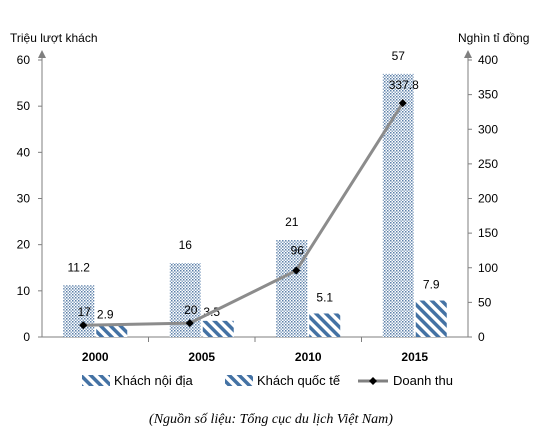 The image size is (542, 443). What do you see at coordinates (105, 315) in the screenshot?
I see `data-label-khach-quoc-te: 2.9` at bounding box center [105, 315].